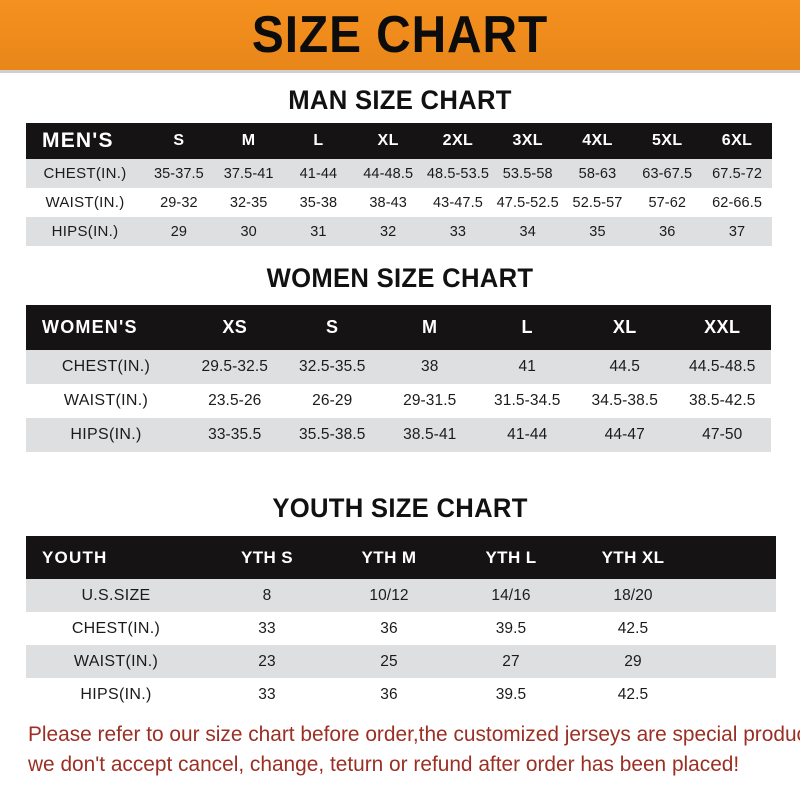 The width and height of the screenshot is (800, 800). What do you see at coordinates (332, 434) in the screenshot?
I see `women-hips-s: 35.5-38.5` at bounding box center [332, 434].